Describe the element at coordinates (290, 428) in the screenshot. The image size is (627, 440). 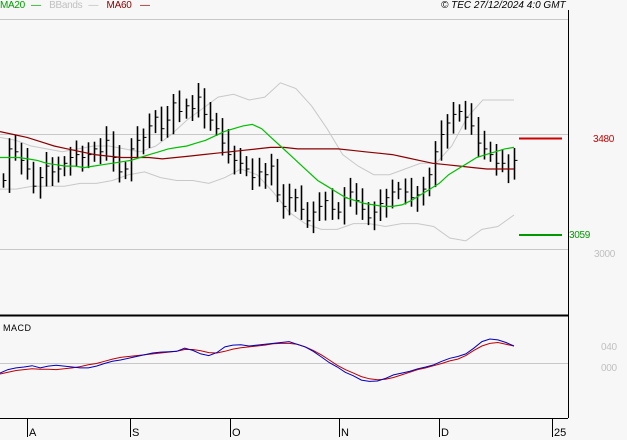
I see `x-axis-ticks` at that location.